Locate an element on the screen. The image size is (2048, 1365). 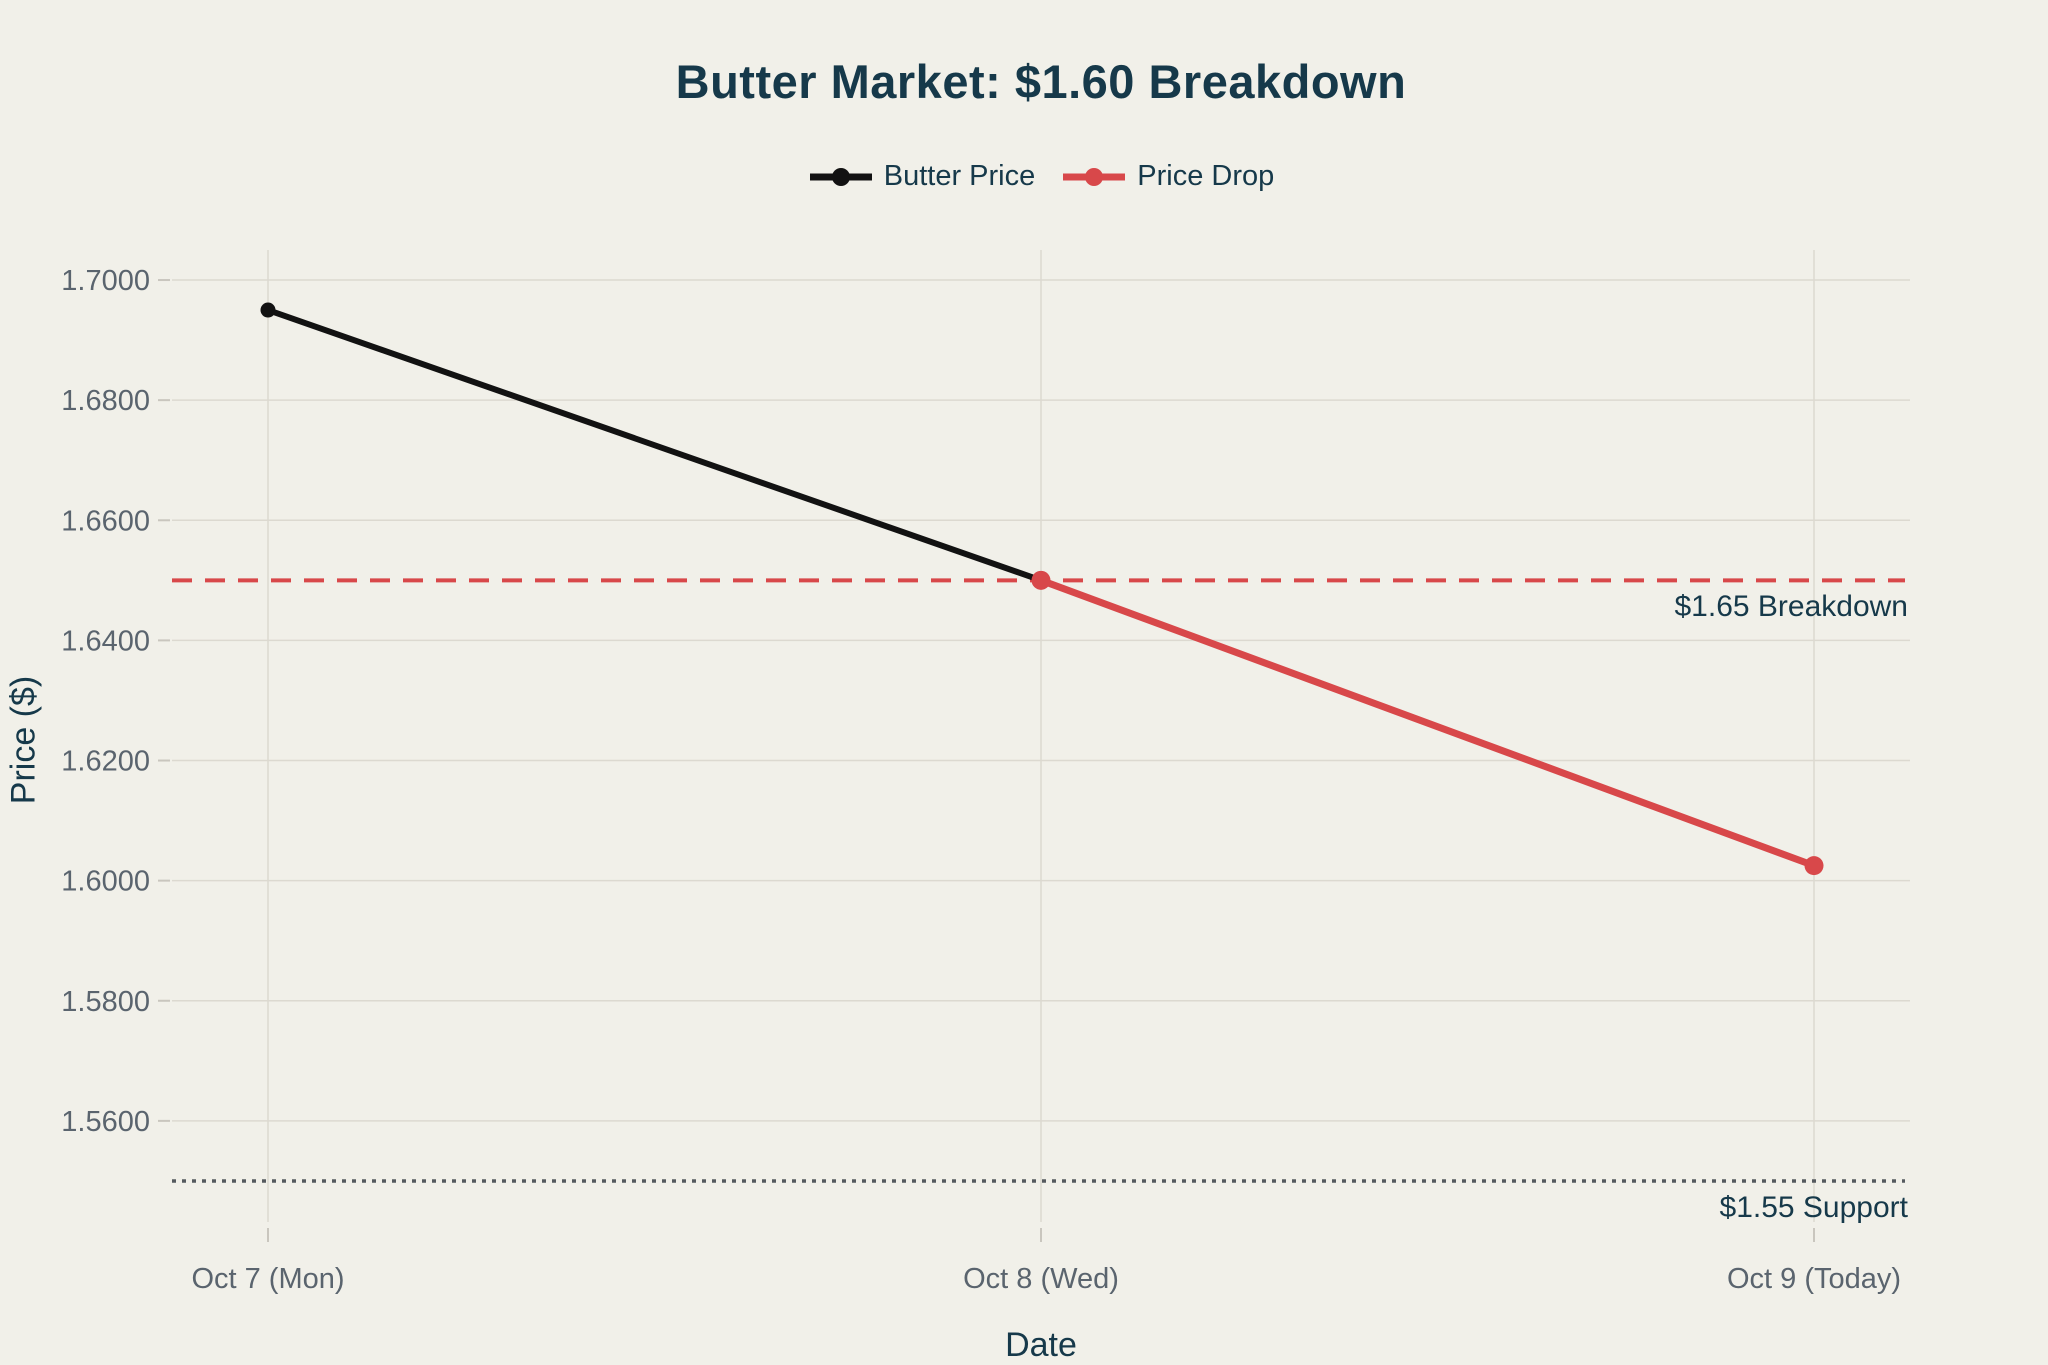
series-line-butter-price is located at coordinates (654, 445).